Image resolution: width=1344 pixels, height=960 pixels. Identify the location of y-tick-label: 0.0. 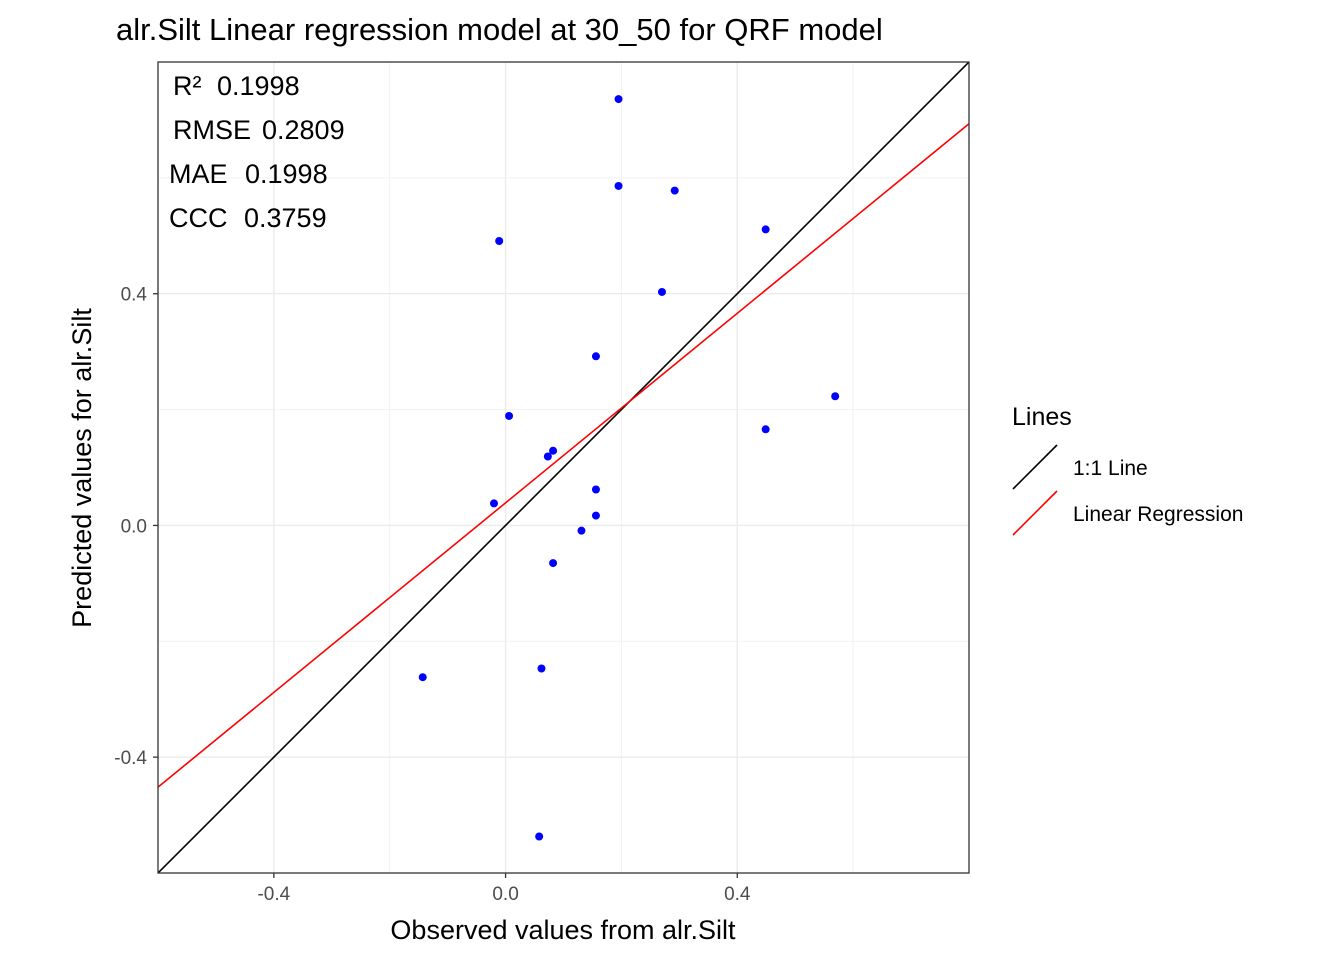
(134, 526).